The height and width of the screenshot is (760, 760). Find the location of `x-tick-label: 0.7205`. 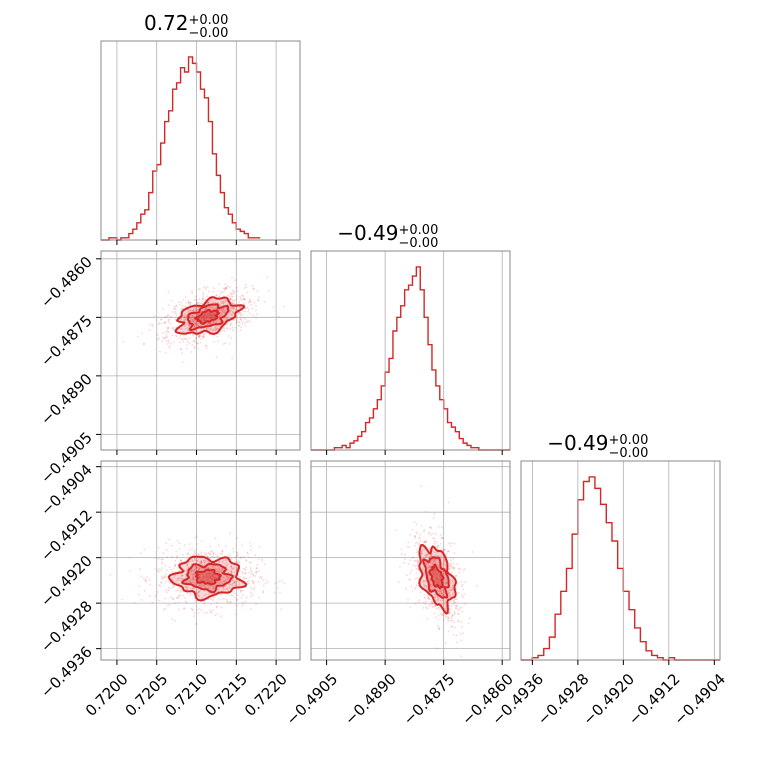

x-tick-label: 0.7205 is located at coordinates (147, 695).